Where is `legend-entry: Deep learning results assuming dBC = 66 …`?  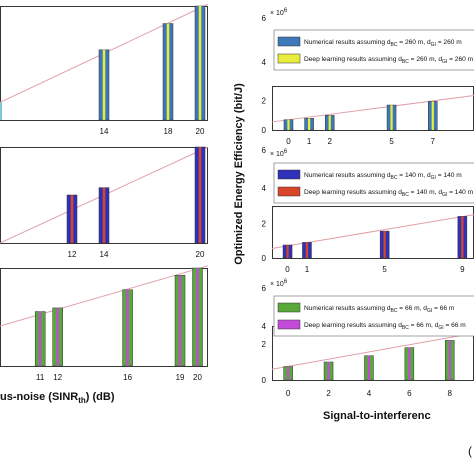
legend-entry: Deep learning results assuming dBC = 66 … is located at coordinates (385, 326).